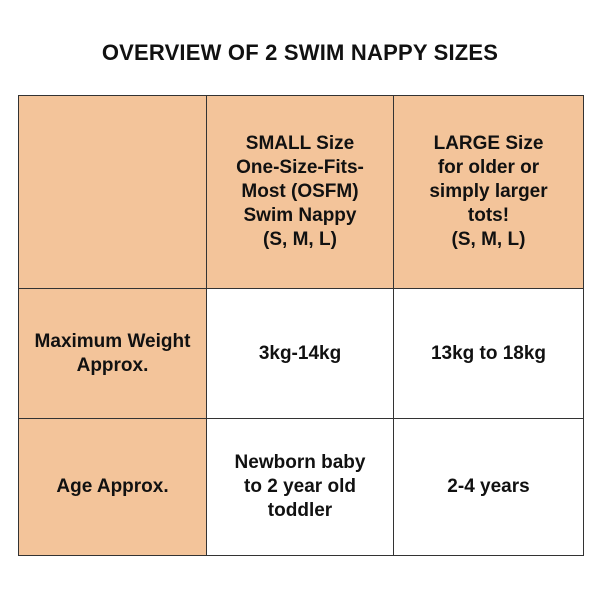 This screenshot has height=600, width=600. Describe the element at coordinates (488, 487) in the screenshot. I see `cell-age-large: 2-4 years` at that location.